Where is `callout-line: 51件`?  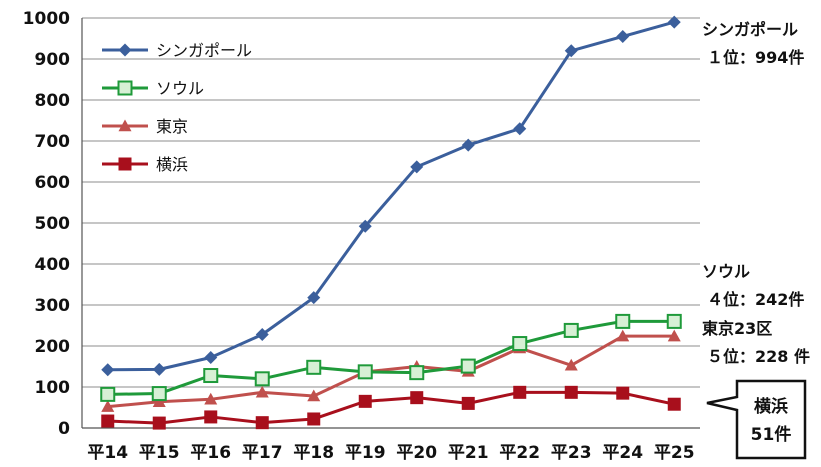 callout-line: 51件 is located at coordinates (771, 434).